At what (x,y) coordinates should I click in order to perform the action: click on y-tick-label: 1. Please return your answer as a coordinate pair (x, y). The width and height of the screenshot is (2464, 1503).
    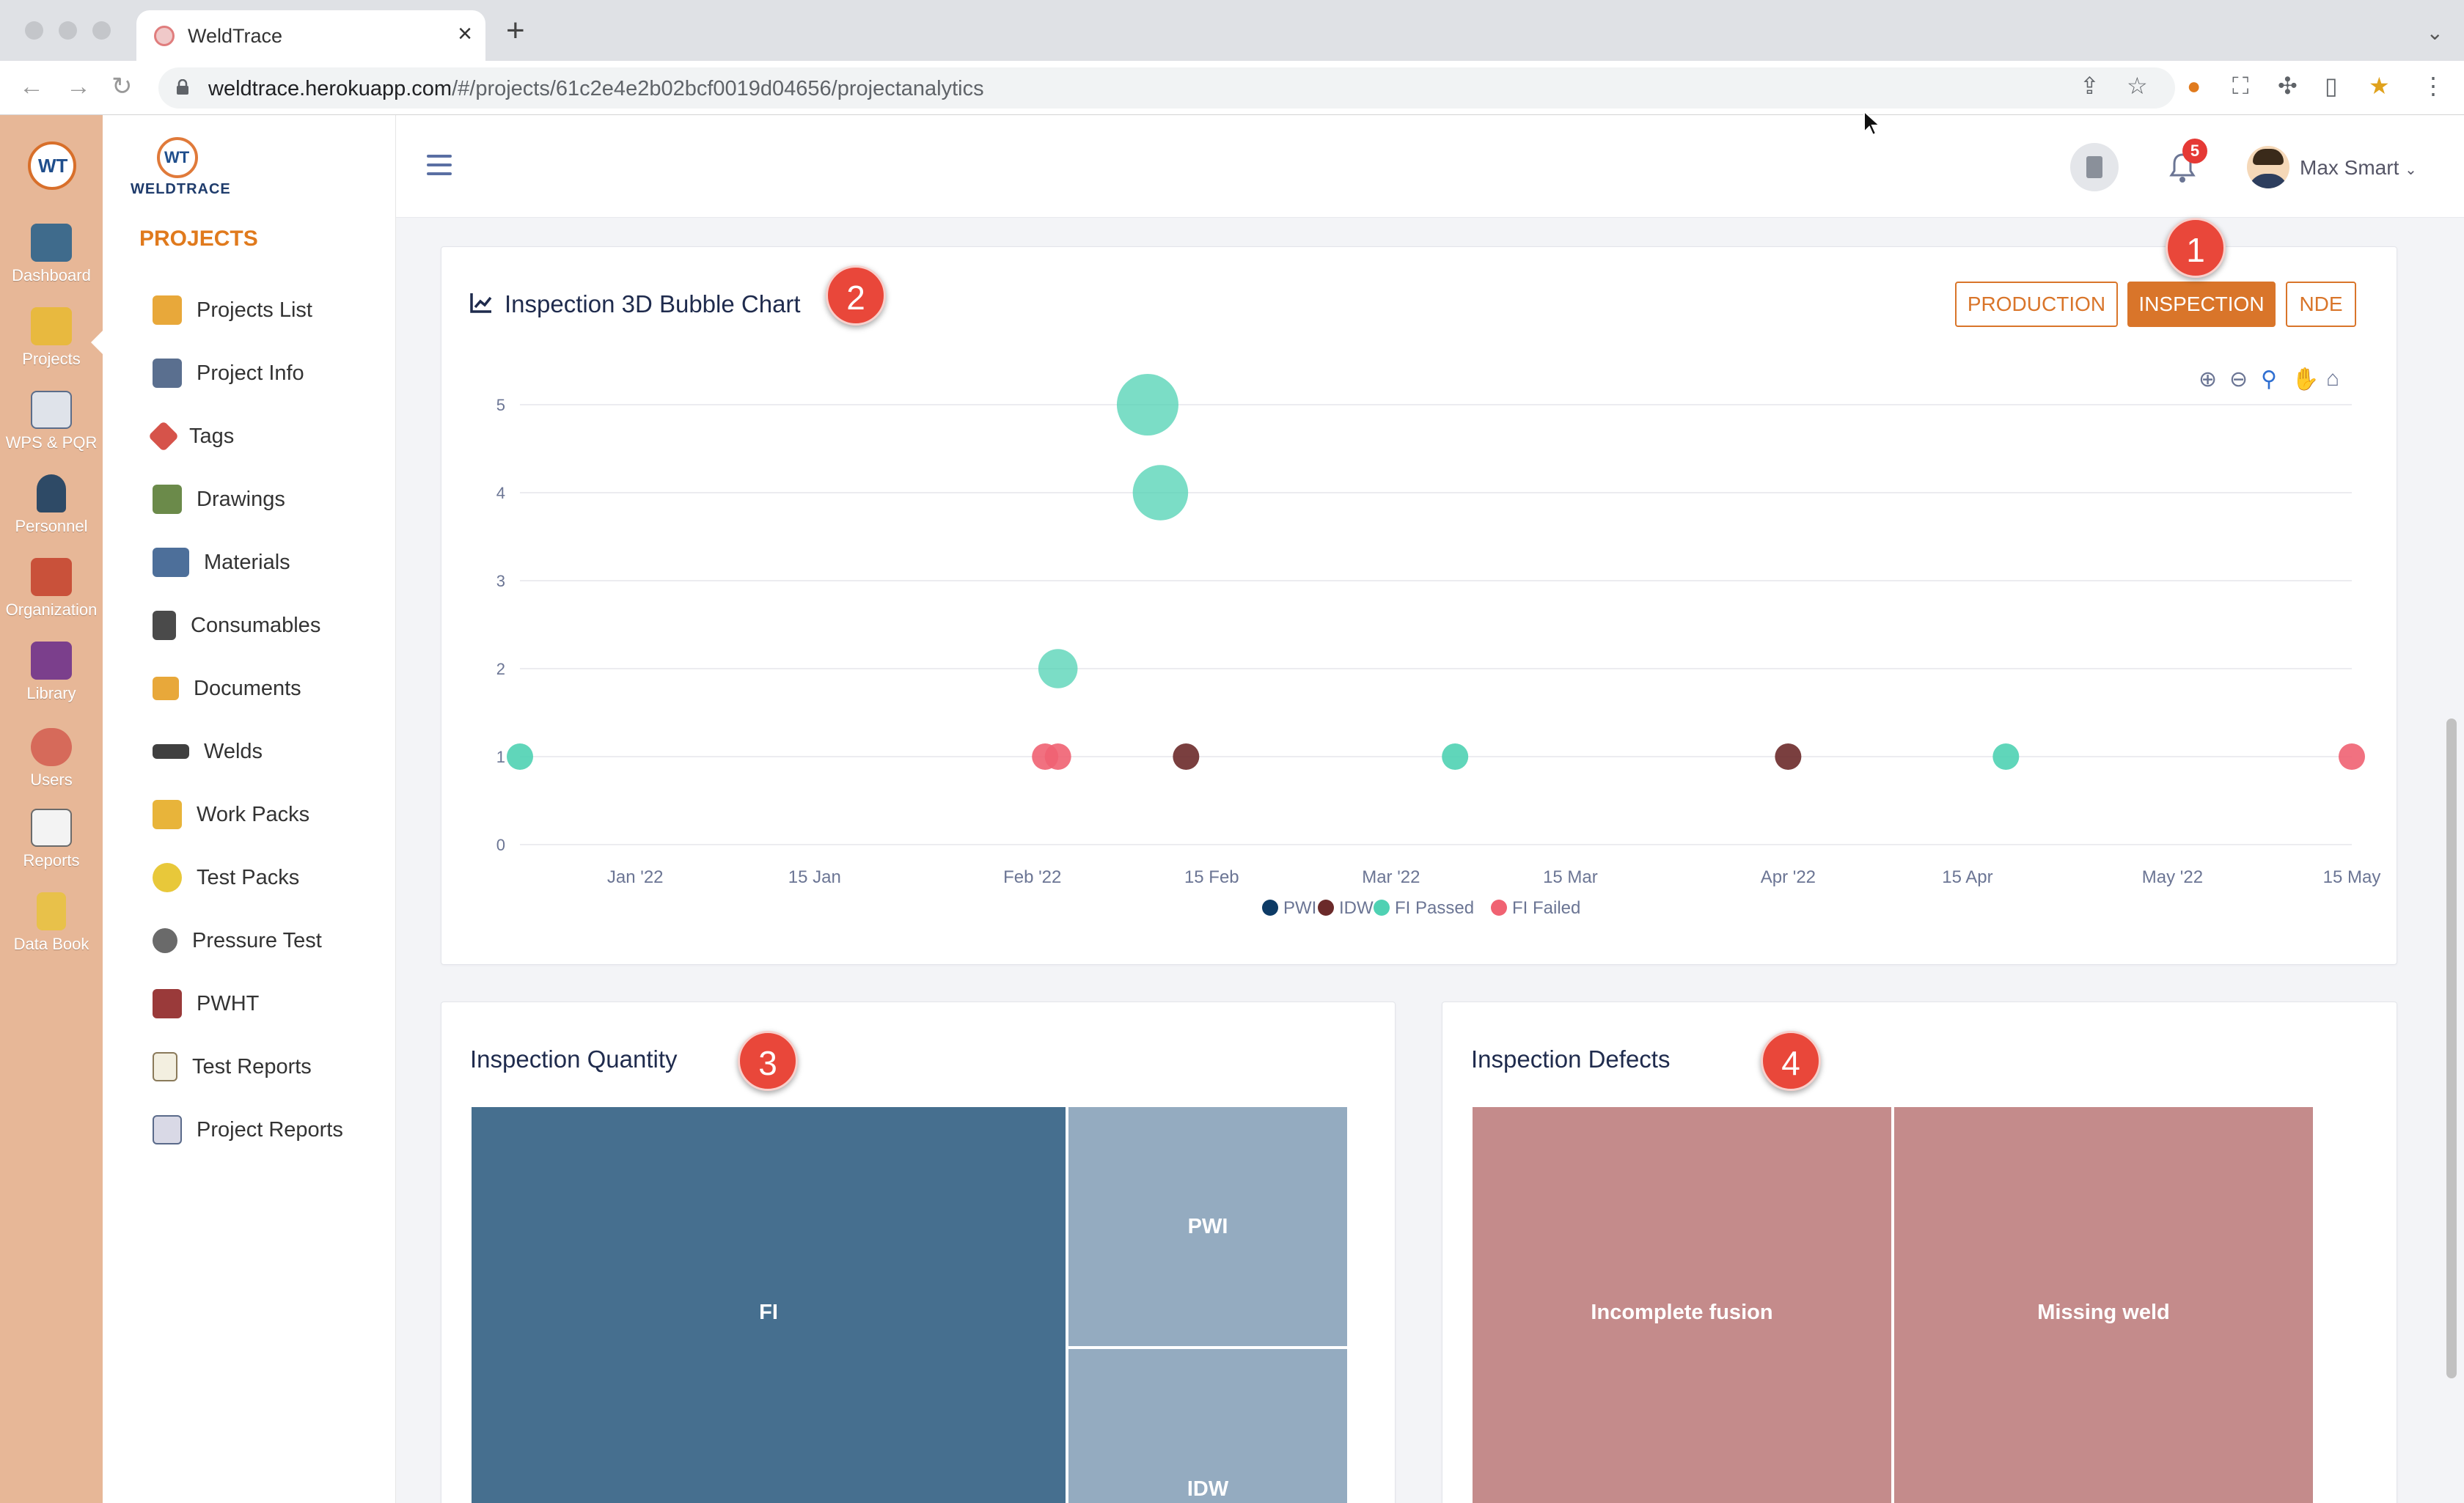
    Looking at the image, I should click on (500, 757).